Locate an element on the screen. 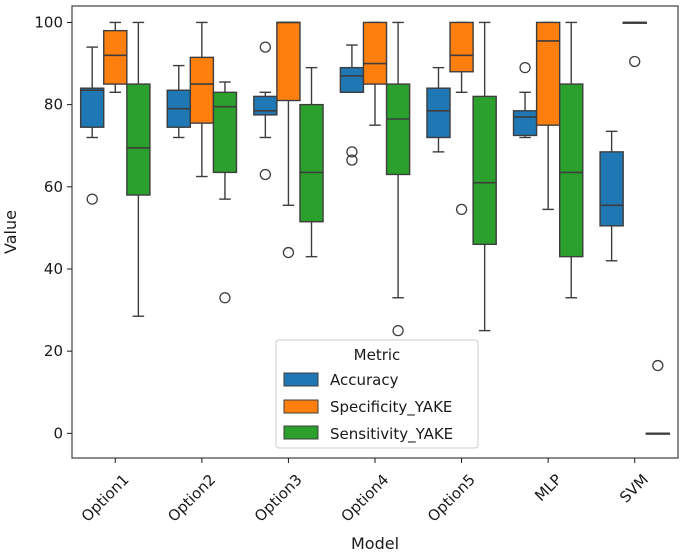 Image resolution: width=685 pixels, height=553 pixels. box-body-accuracy-option3 is located at coordinates (265, 105).